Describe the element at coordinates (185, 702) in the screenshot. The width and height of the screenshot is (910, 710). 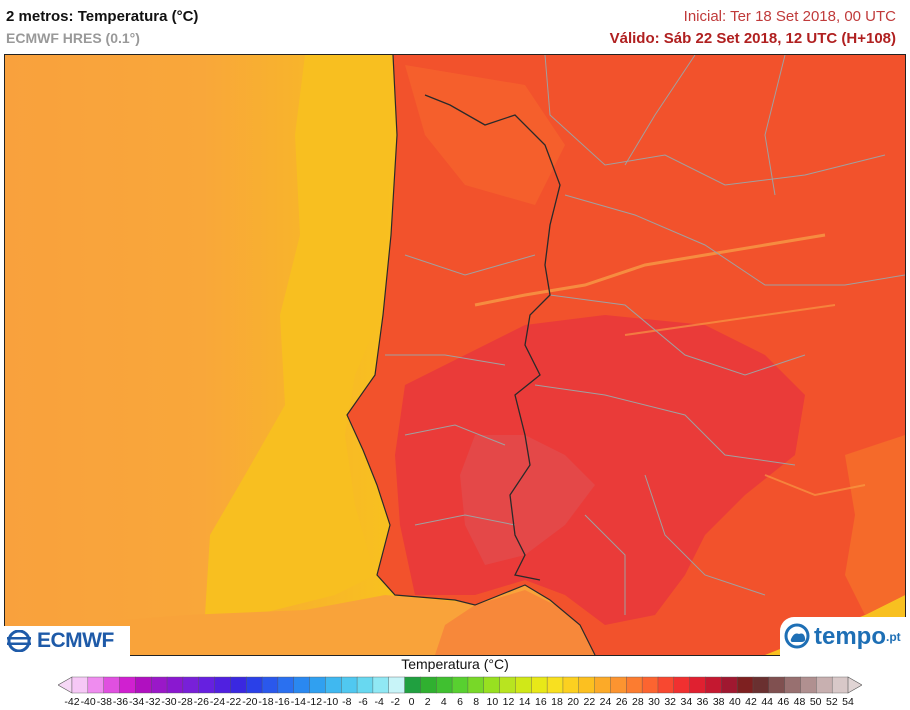
I see `scale-label: -28` at that location.